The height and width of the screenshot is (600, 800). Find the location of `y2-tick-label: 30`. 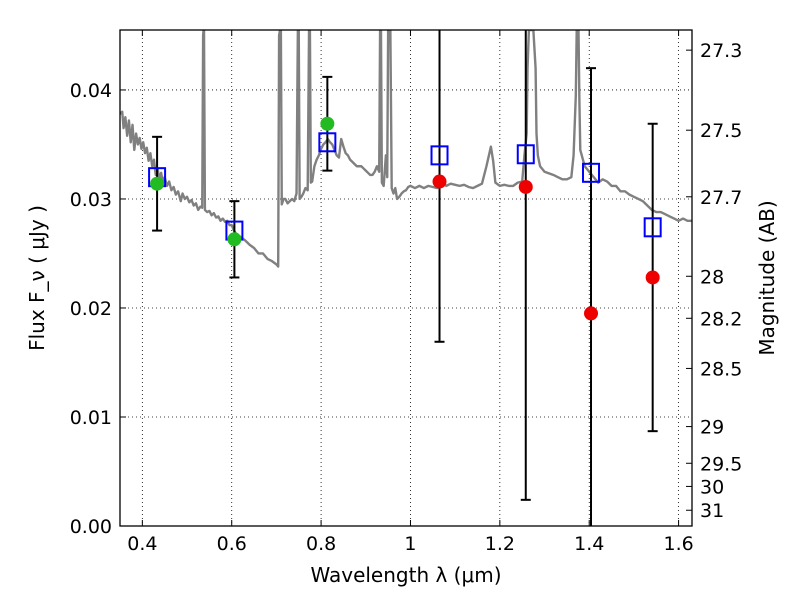

y2-tick-label: 30 is located at coordinates (712, 487).